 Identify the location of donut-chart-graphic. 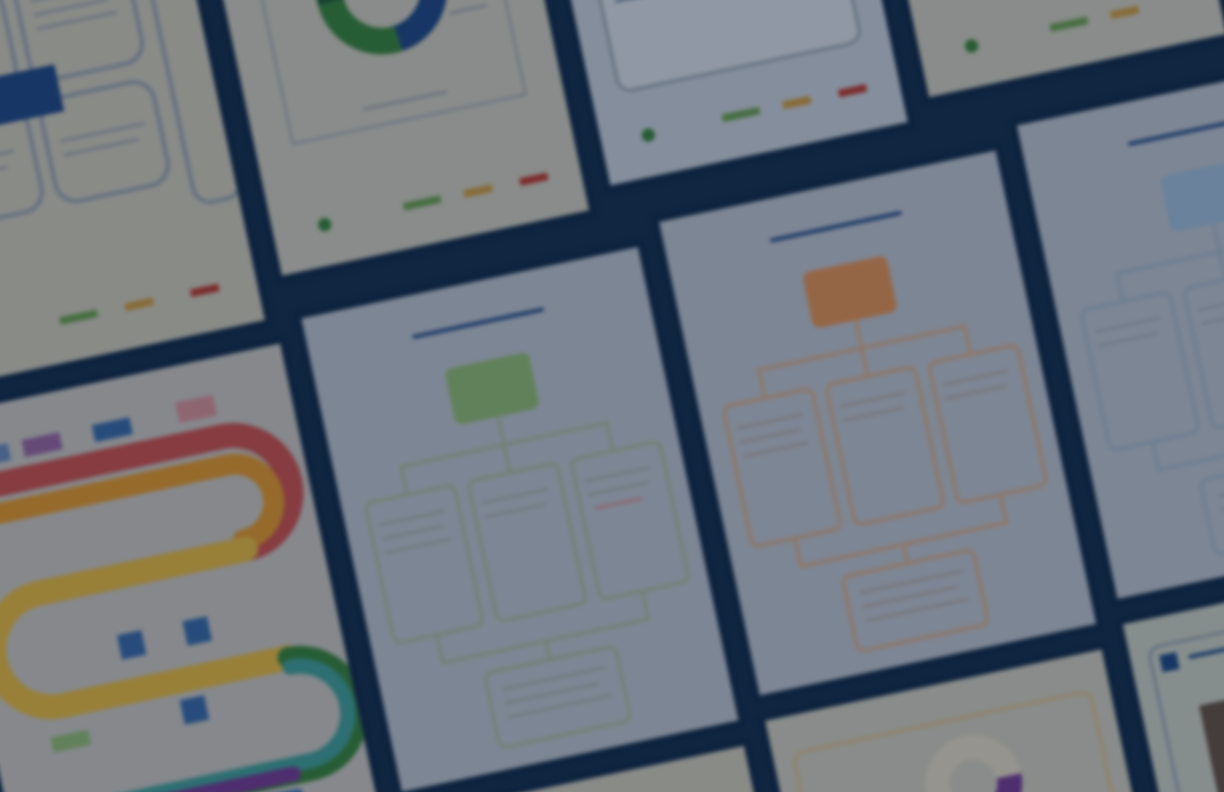
(395, 116).